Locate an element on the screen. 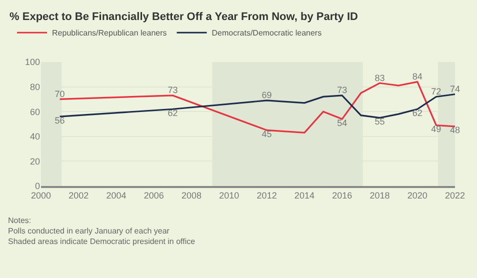 This screenshot has width=477, height=278. data-label: 49 is located at coordinates (436, 129).